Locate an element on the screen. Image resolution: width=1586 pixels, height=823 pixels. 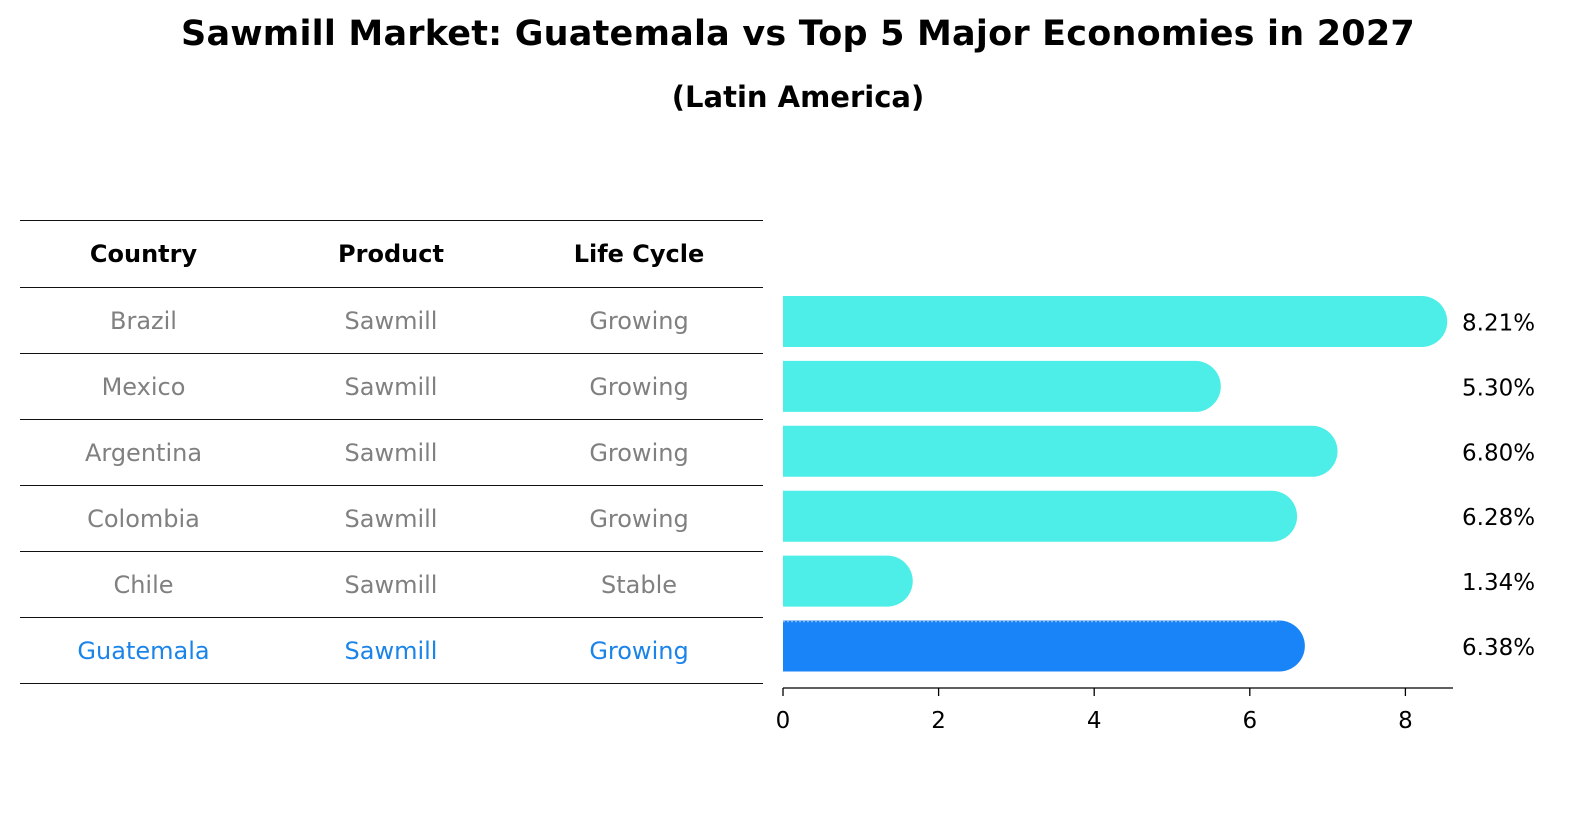
cell-country: Guatemala is located at coordinates (143, 650).